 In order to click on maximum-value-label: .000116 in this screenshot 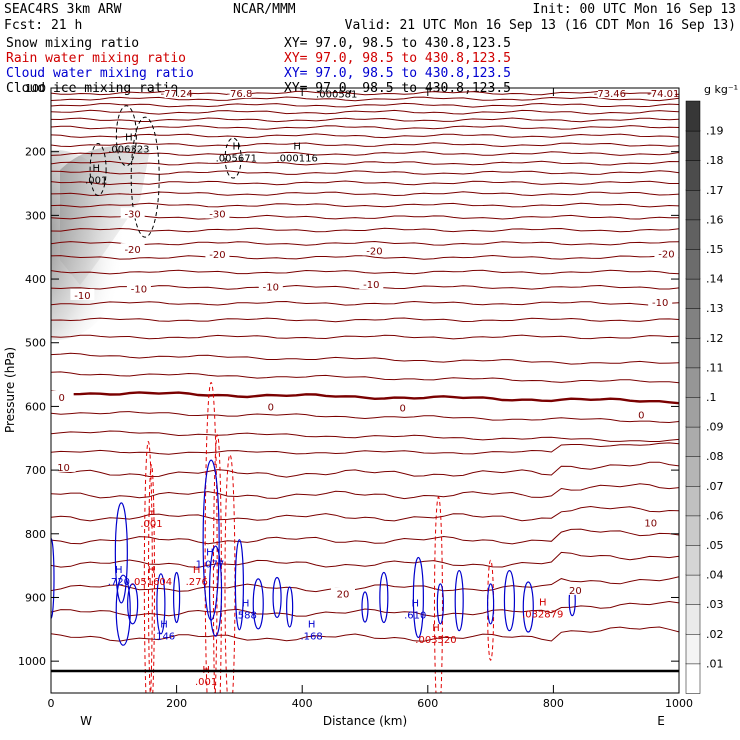, I will do `click(296, 158)`.